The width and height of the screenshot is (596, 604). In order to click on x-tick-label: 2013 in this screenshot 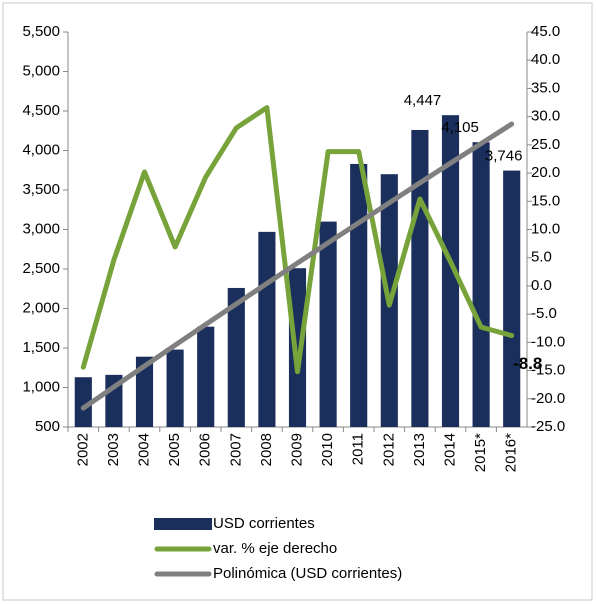, I will do `click(419, 449)`.